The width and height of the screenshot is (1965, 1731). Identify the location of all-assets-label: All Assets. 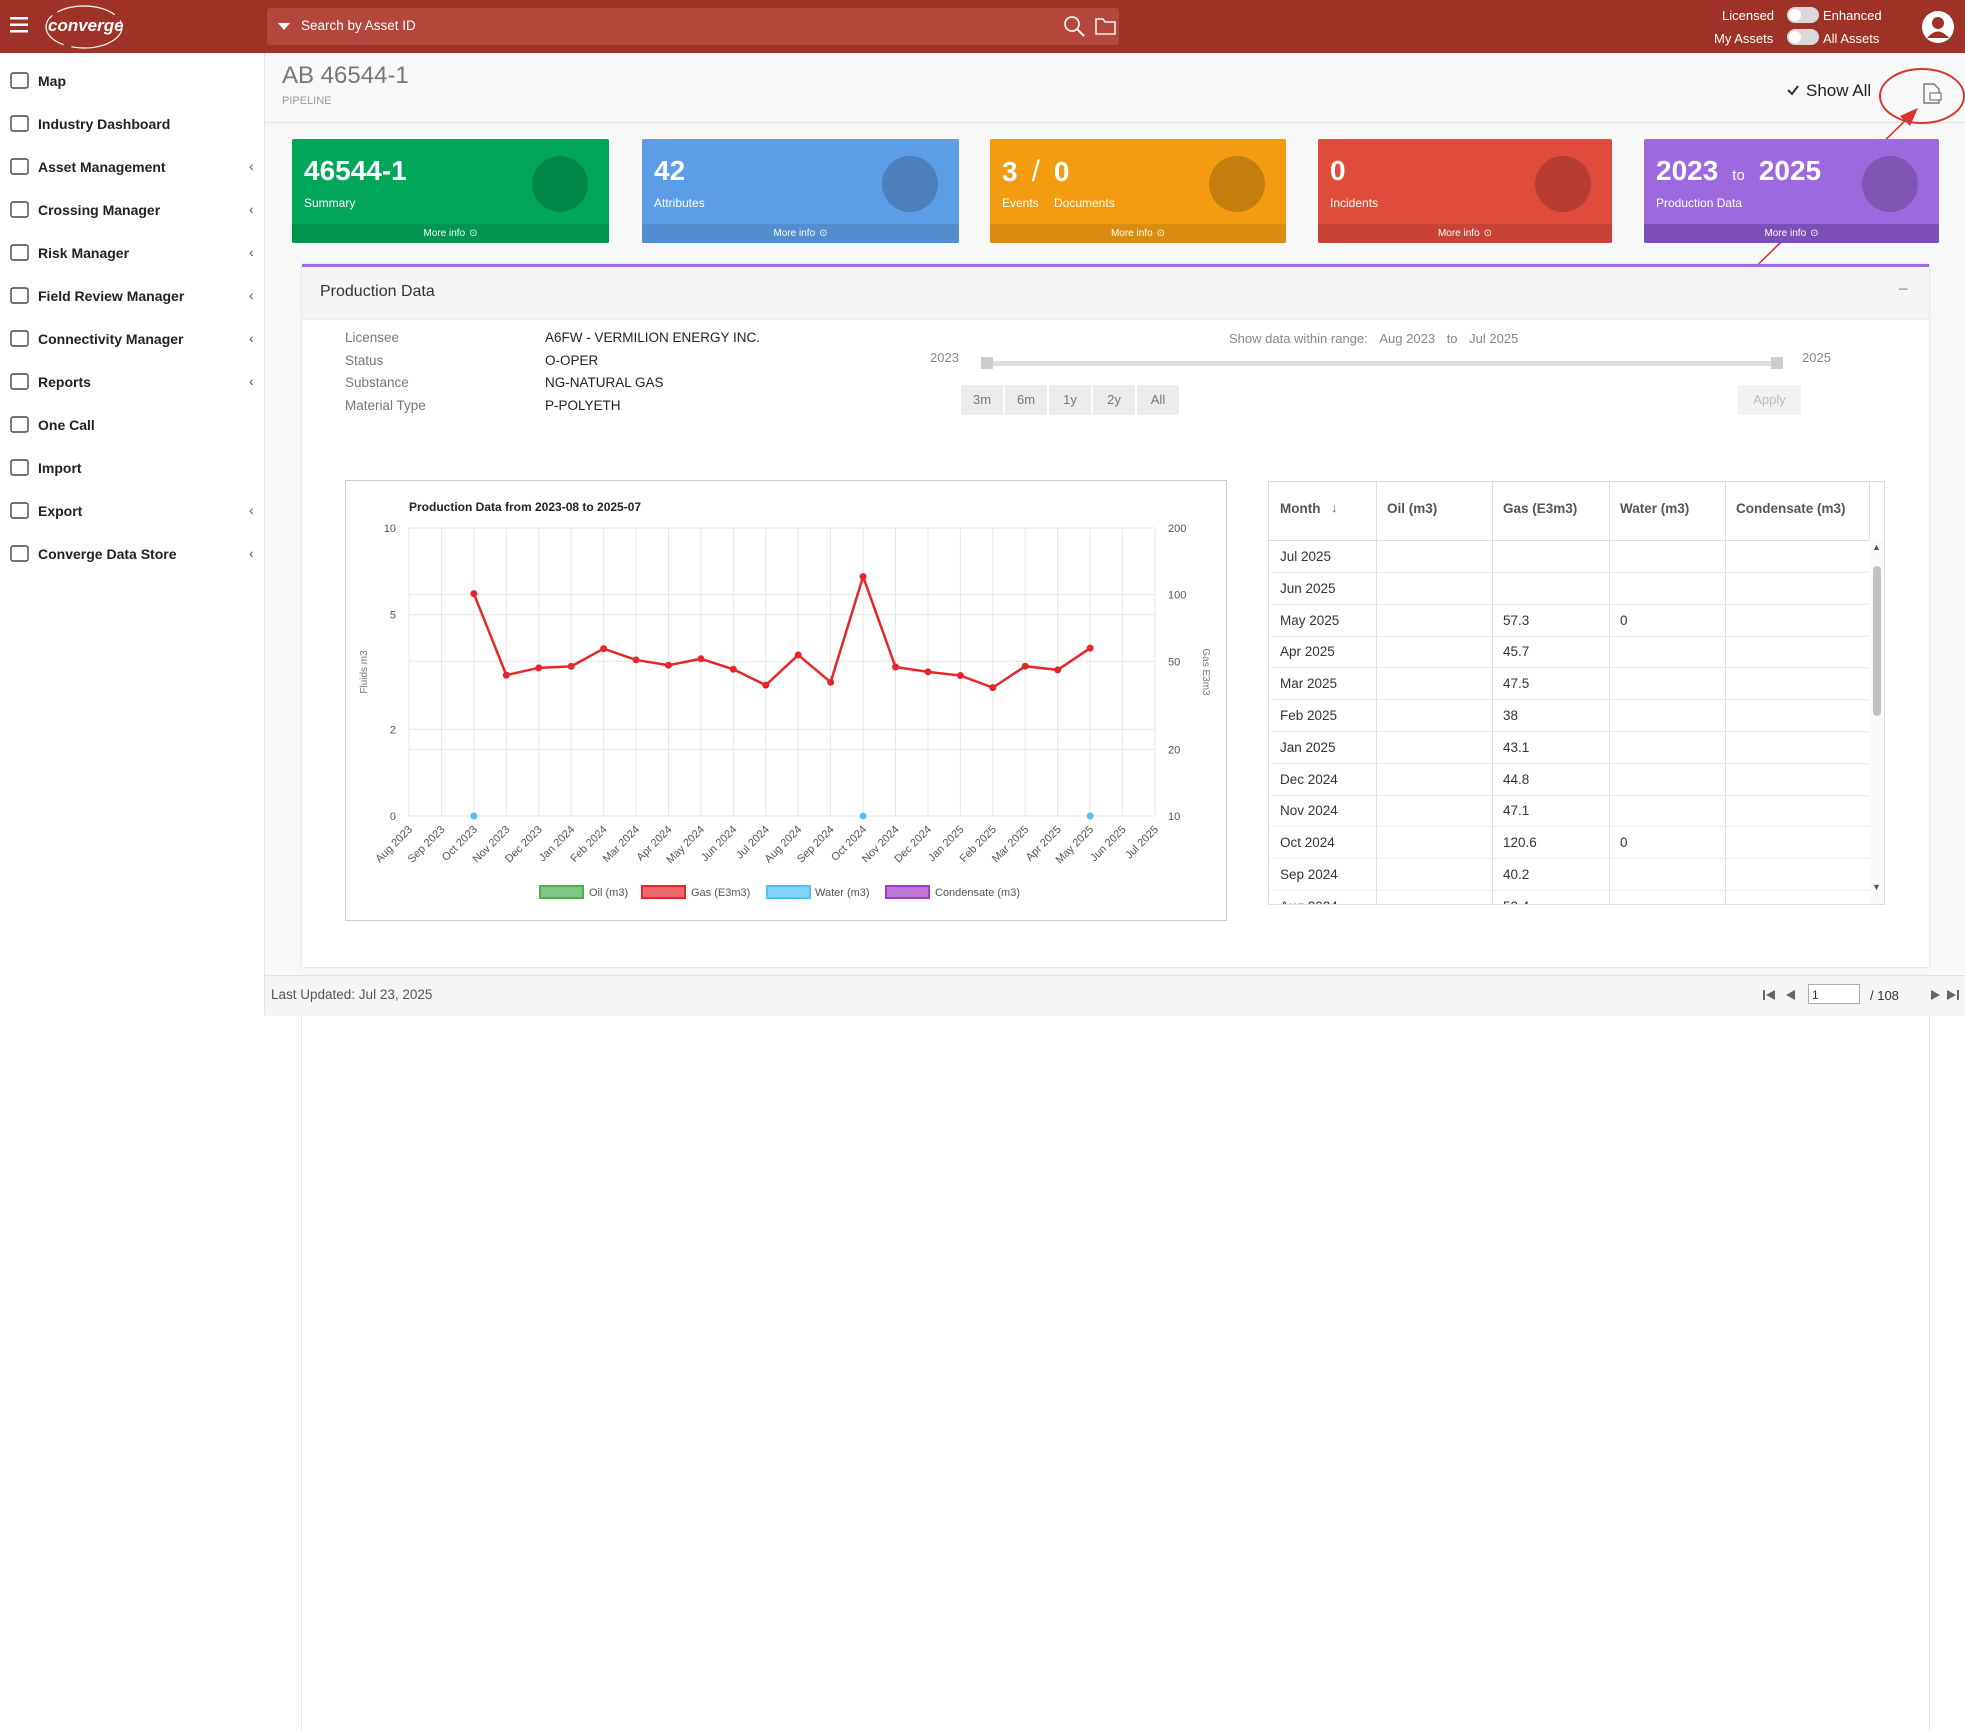
(1851, 38).